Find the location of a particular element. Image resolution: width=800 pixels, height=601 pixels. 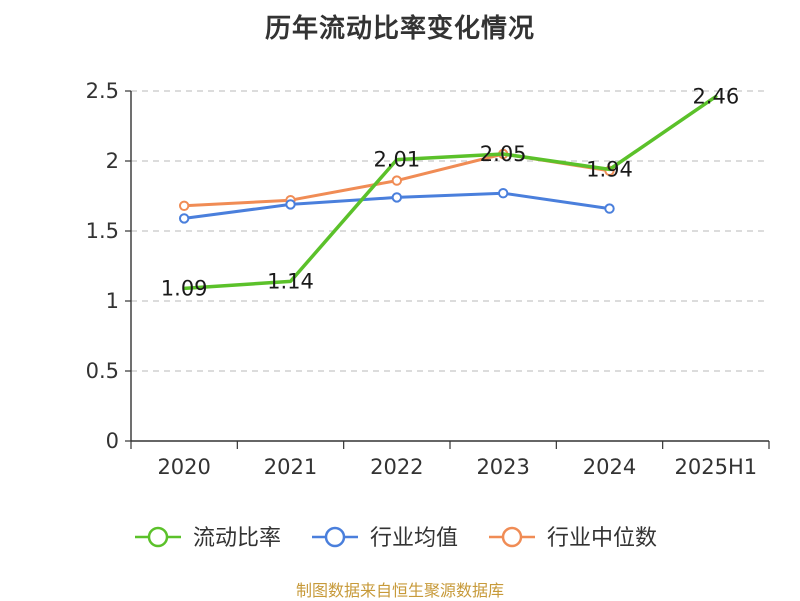

x-tick-label: 2020 is located at coordinates (183, 467).